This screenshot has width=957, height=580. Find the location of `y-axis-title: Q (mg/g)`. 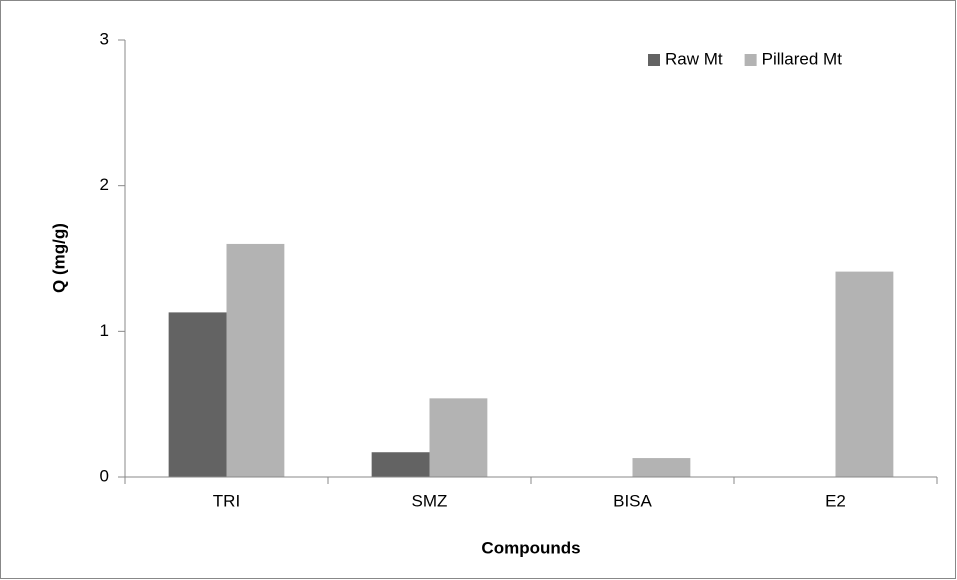

y-axis-title: Q (mg/g) is located at coordinates (58, 258).